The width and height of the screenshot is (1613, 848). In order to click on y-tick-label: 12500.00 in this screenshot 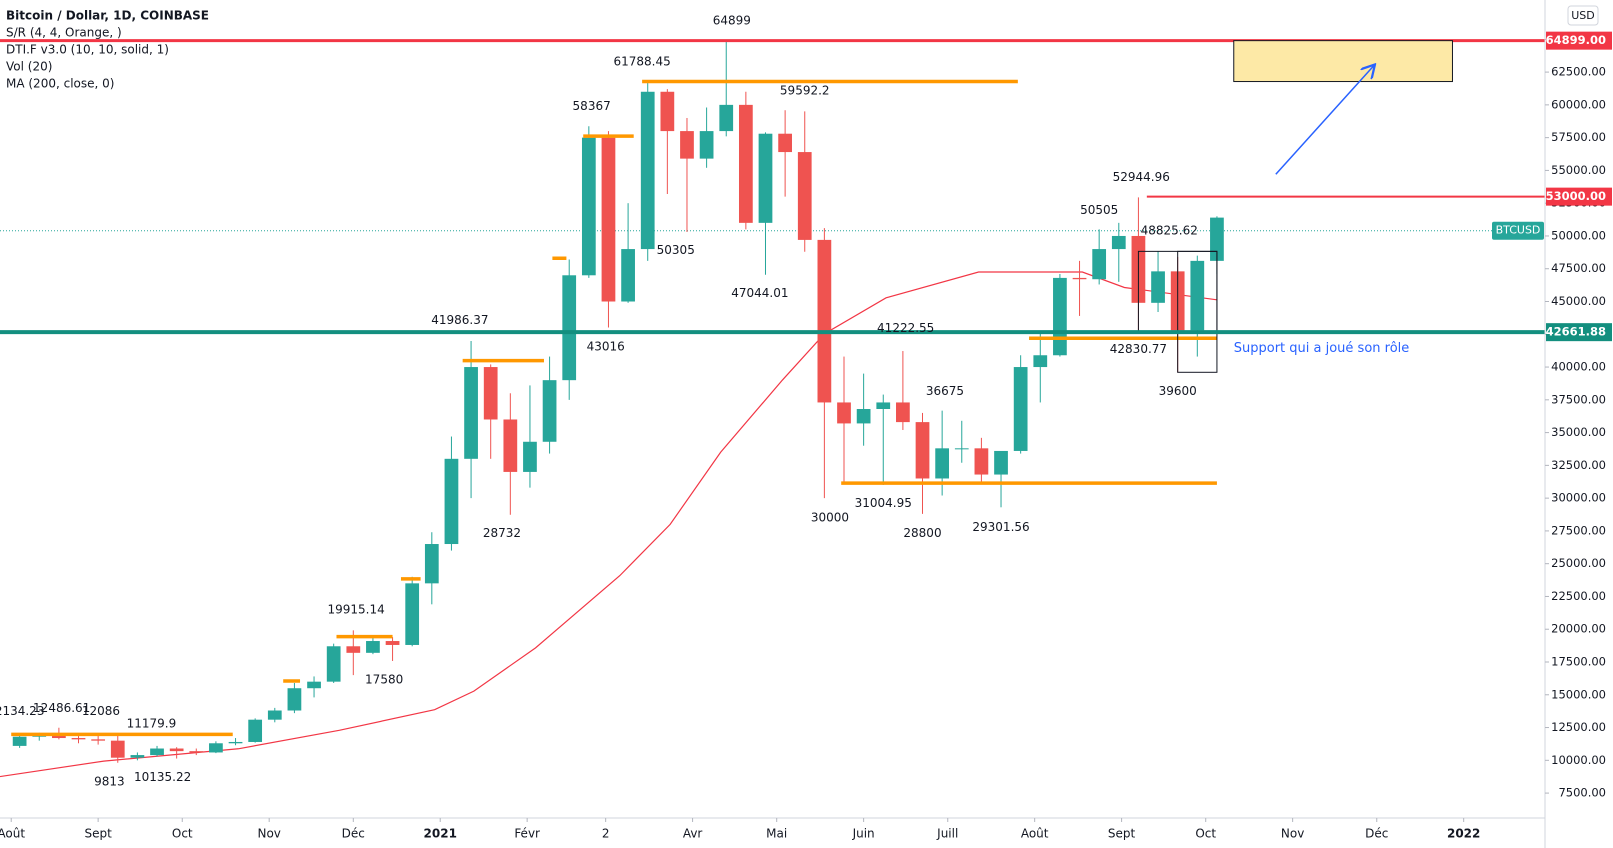, I will do `click(1578, 727)`.